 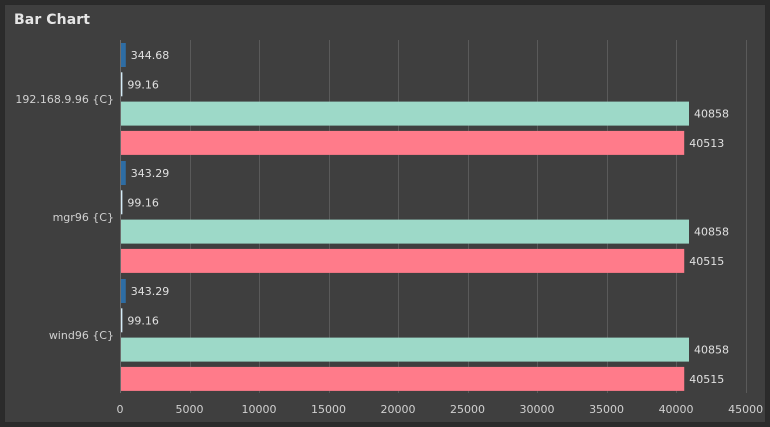 What do you see at coordinates (676, 409) in the screenshot?
I see `x-tick-label: 40000` at bounding box center [676, 409].